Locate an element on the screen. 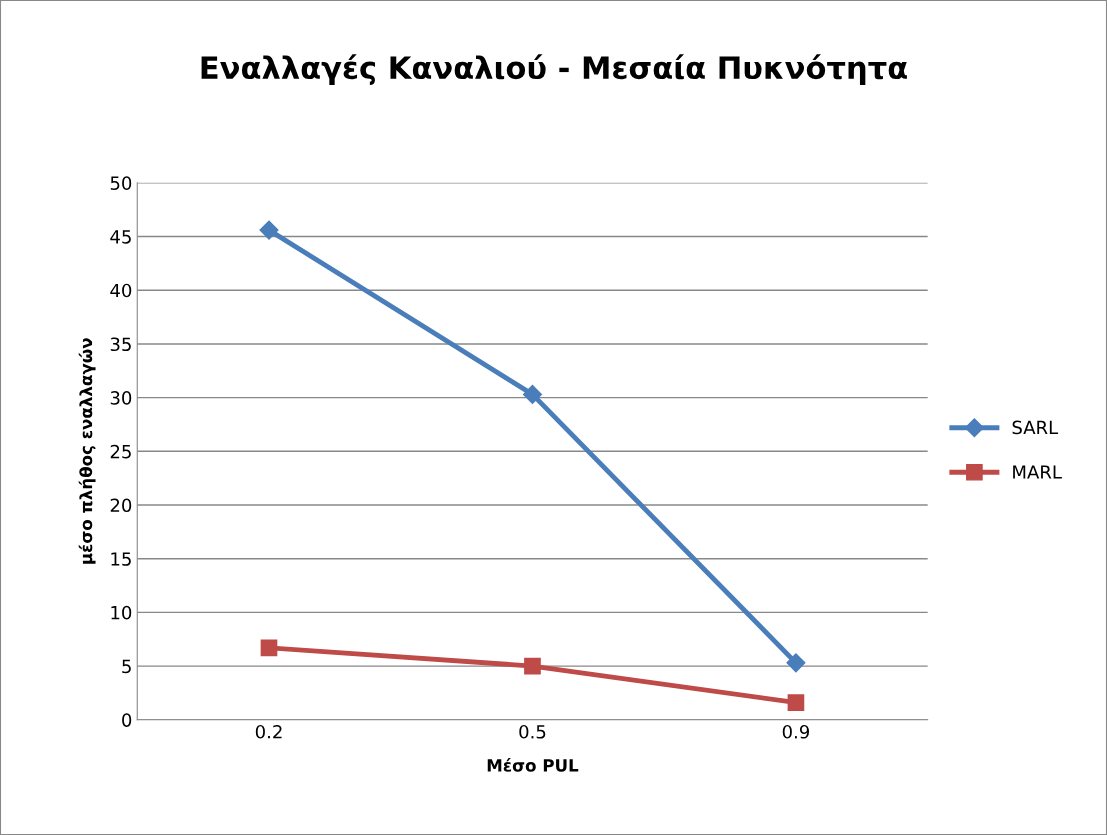 Image resolution: width=1107 pixels, height=835 pixels. legend-label: SARL is located at coordinates (1035, 427).